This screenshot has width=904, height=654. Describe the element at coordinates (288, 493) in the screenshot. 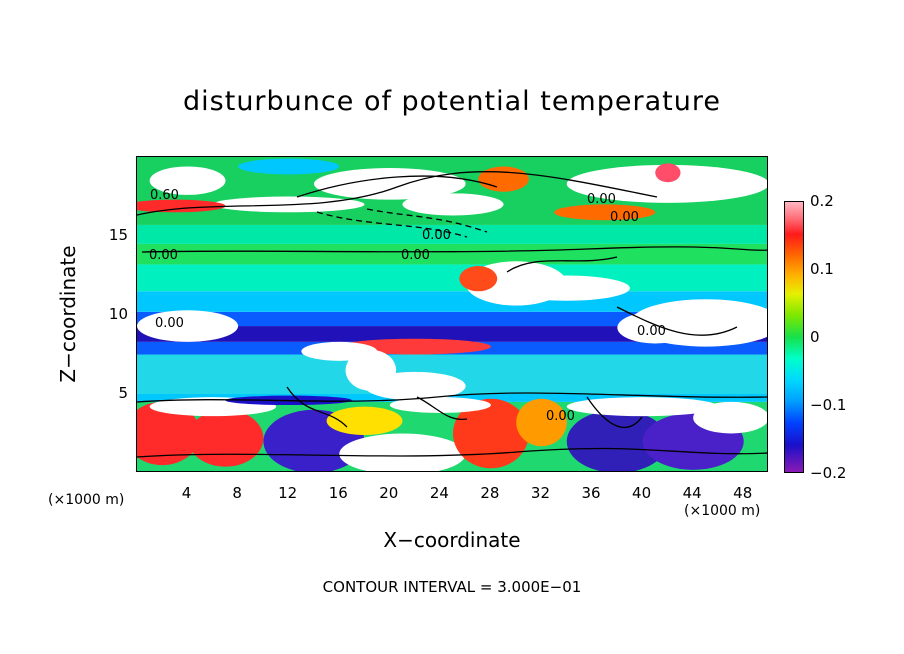

I see `x-tick-label: 12` at that location.